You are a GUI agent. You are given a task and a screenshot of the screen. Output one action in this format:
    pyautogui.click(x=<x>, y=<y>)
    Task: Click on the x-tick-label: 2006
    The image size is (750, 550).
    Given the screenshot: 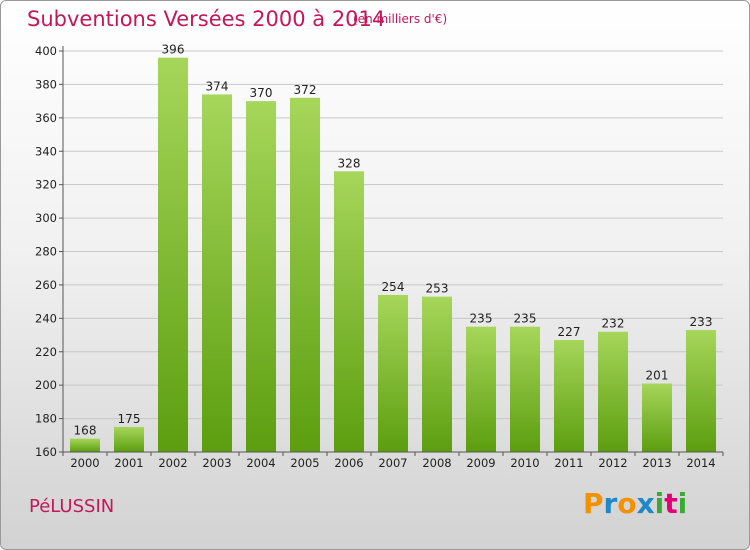 What is the action you would take?
    pyautogui.click(x=348, y=463)
    